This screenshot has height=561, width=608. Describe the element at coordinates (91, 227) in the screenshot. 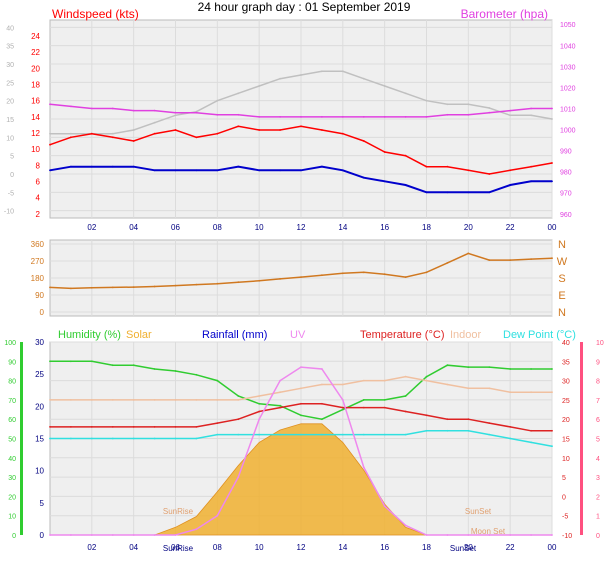

I see `wind-x-tick-label: 02` at that location.